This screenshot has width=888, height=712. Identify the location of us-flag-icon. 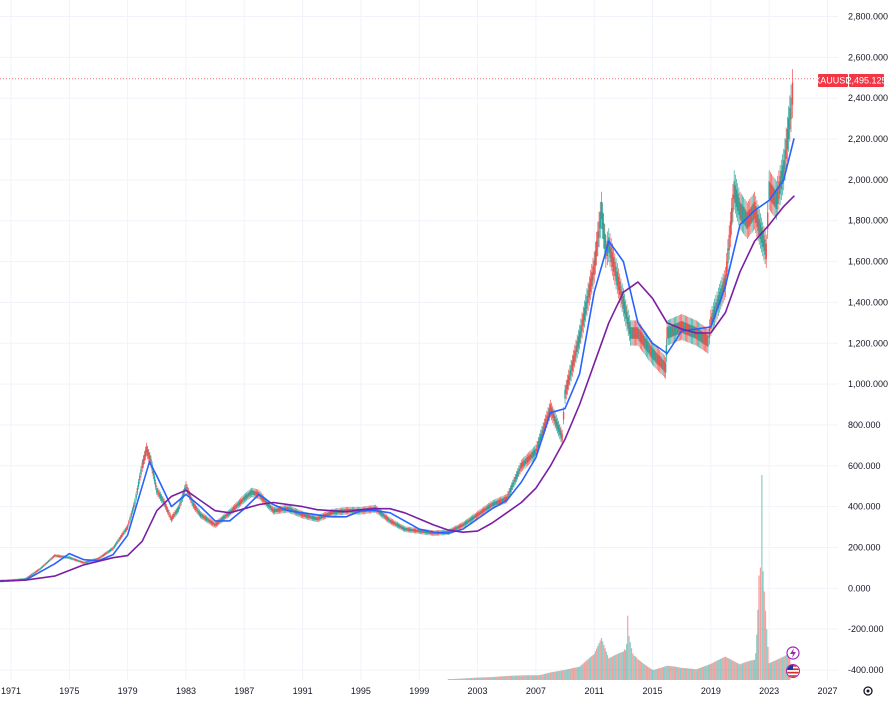
(793, 671).